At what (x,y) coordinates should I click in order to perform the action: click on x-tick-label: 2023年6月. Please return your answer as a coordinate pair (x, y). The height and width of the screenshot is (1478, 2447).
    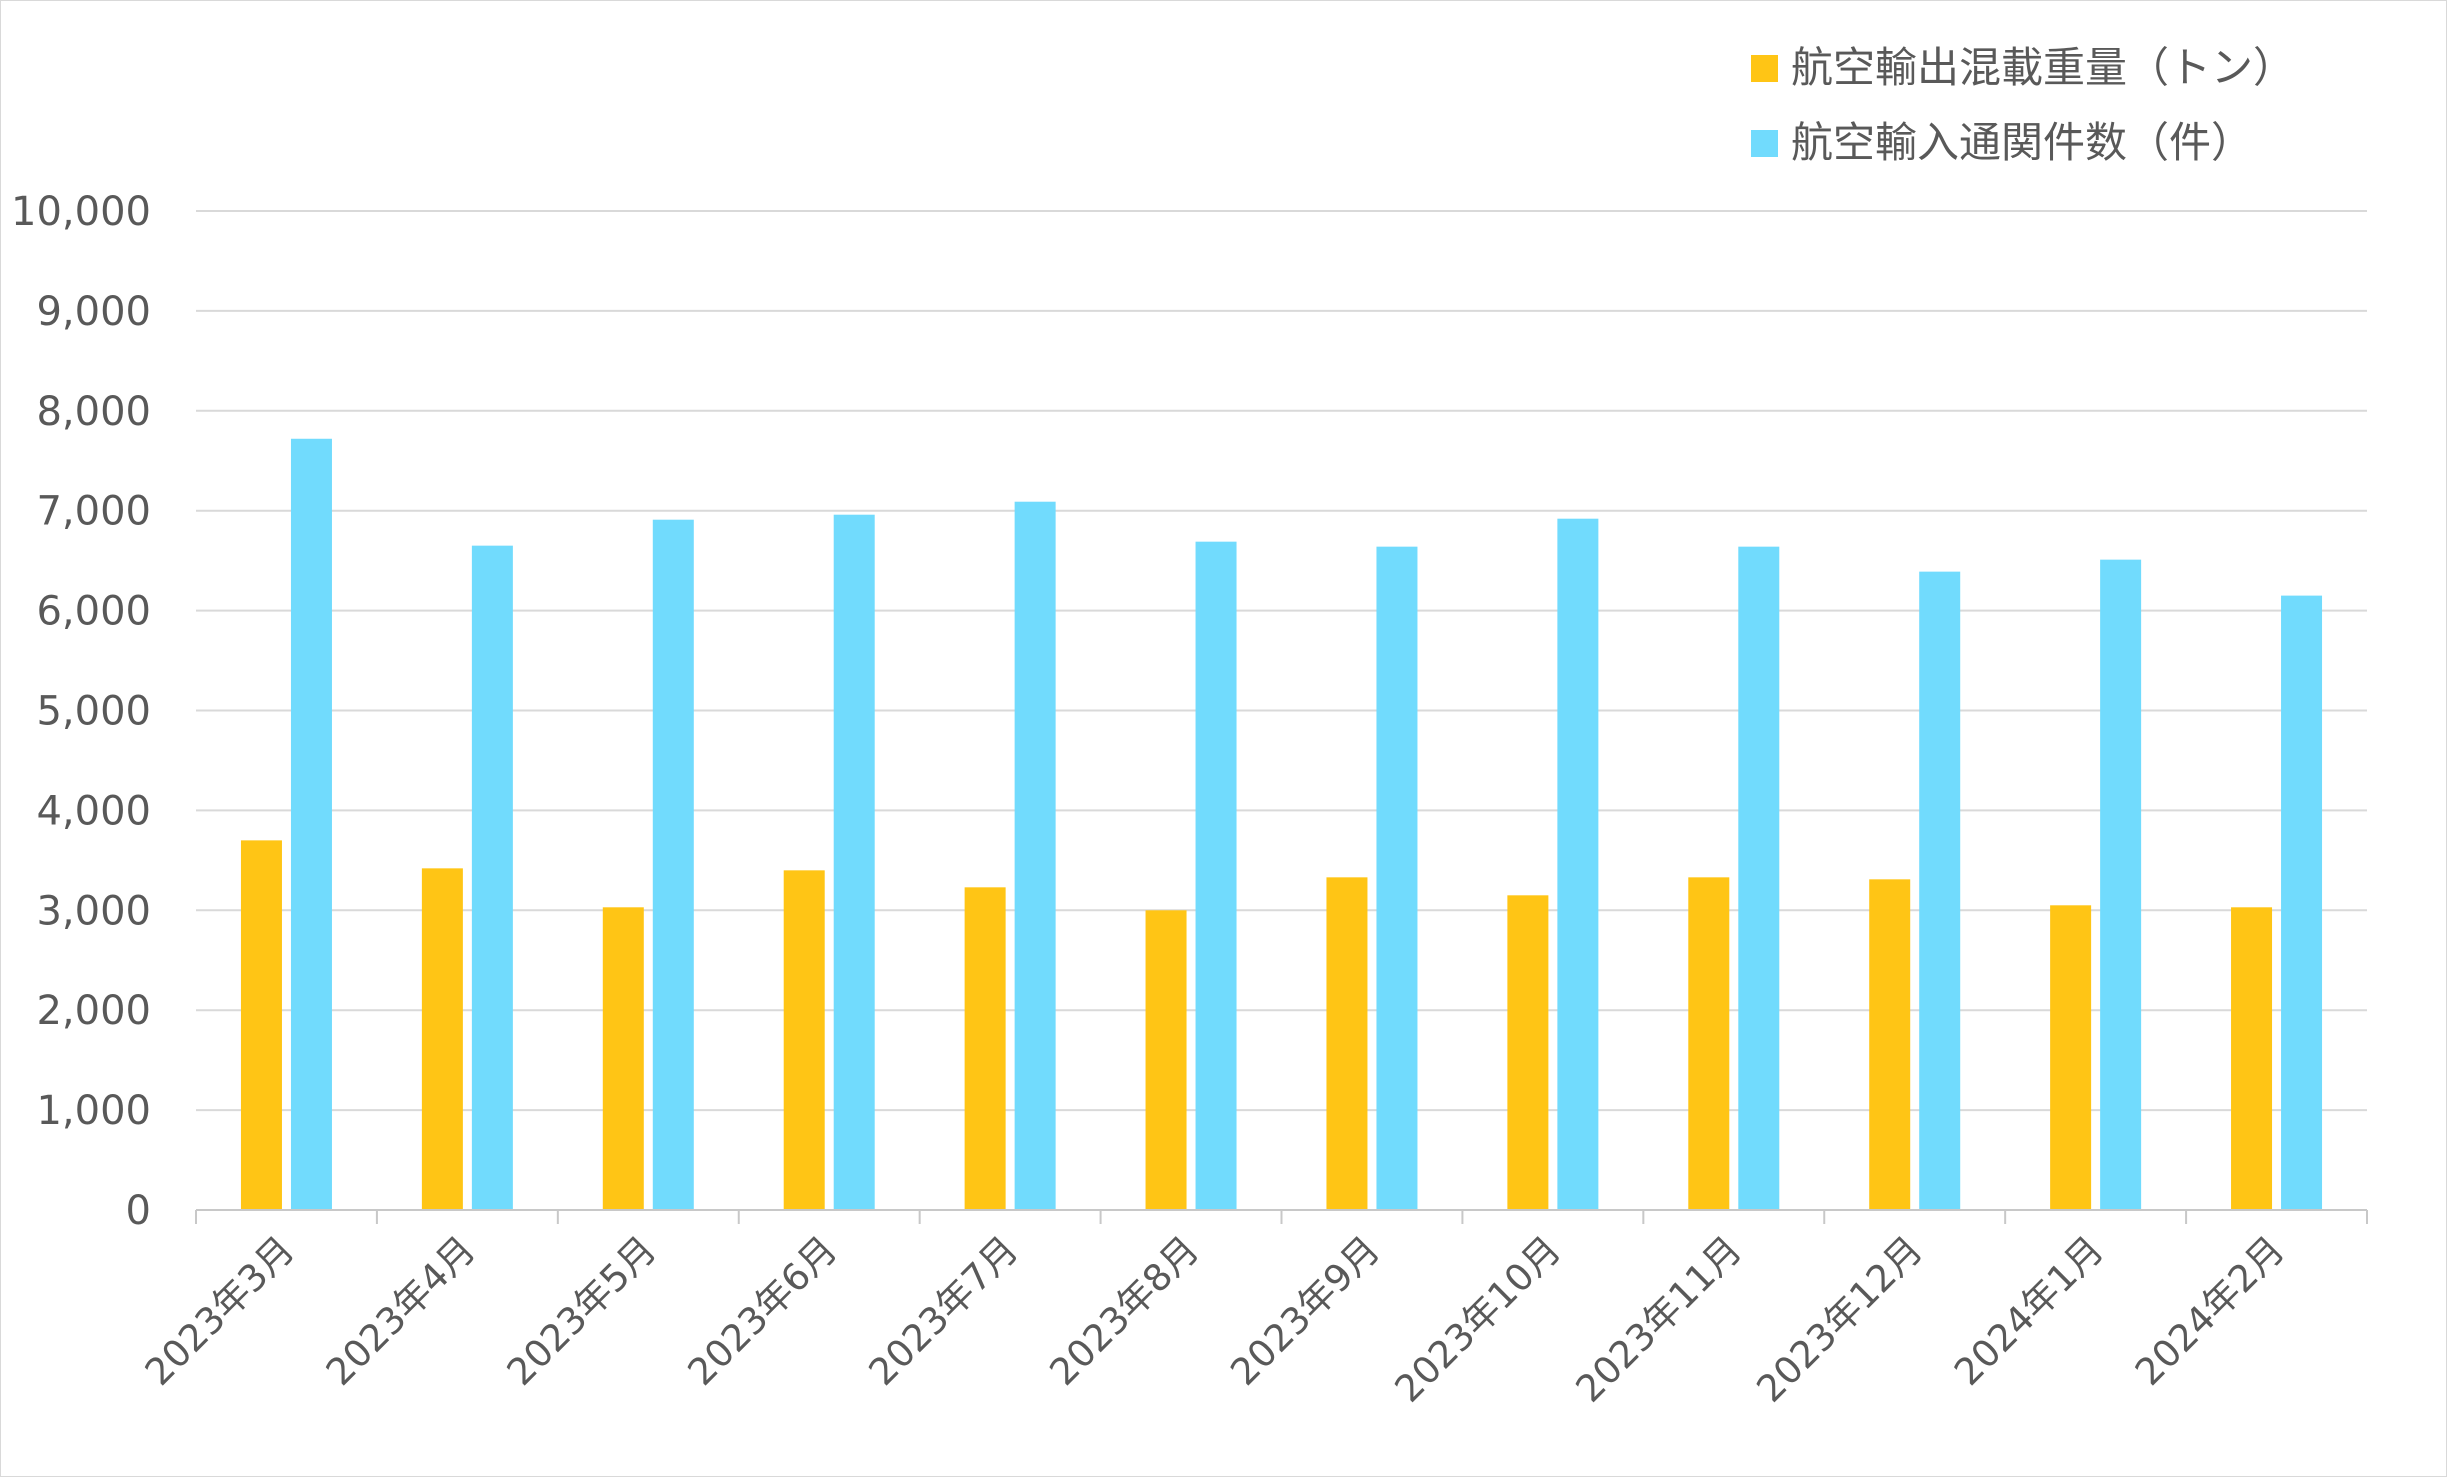
    Looking at the image, I should click on (763, 1311).